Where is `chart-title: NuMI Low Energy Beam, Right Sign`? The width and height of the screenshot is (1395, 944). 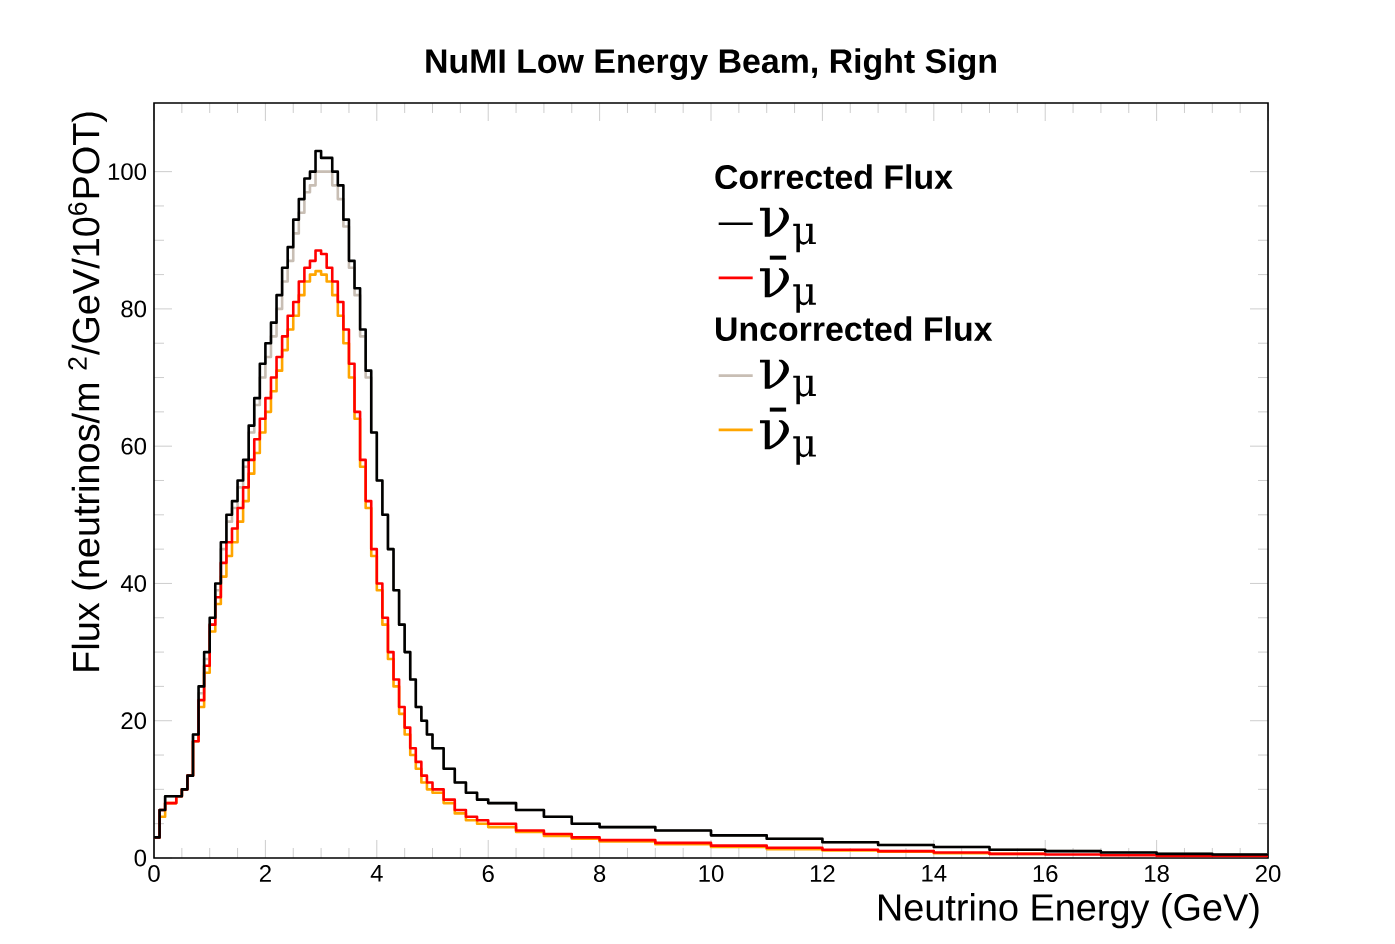
chart-title: NuMI Low Energy Beam, Right Sign is located at coordinates (711, 64).